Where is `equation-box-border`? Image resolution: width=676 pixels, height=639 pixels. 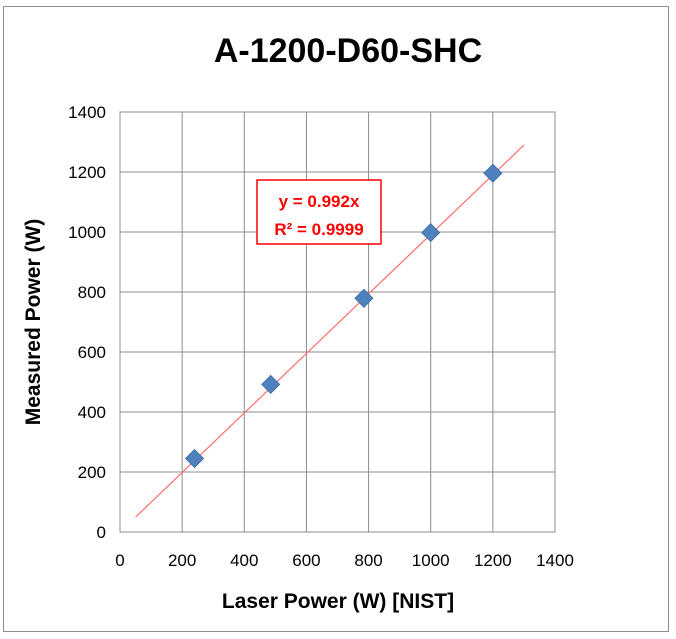 equation-box-border is located at coordinates (319, 212).